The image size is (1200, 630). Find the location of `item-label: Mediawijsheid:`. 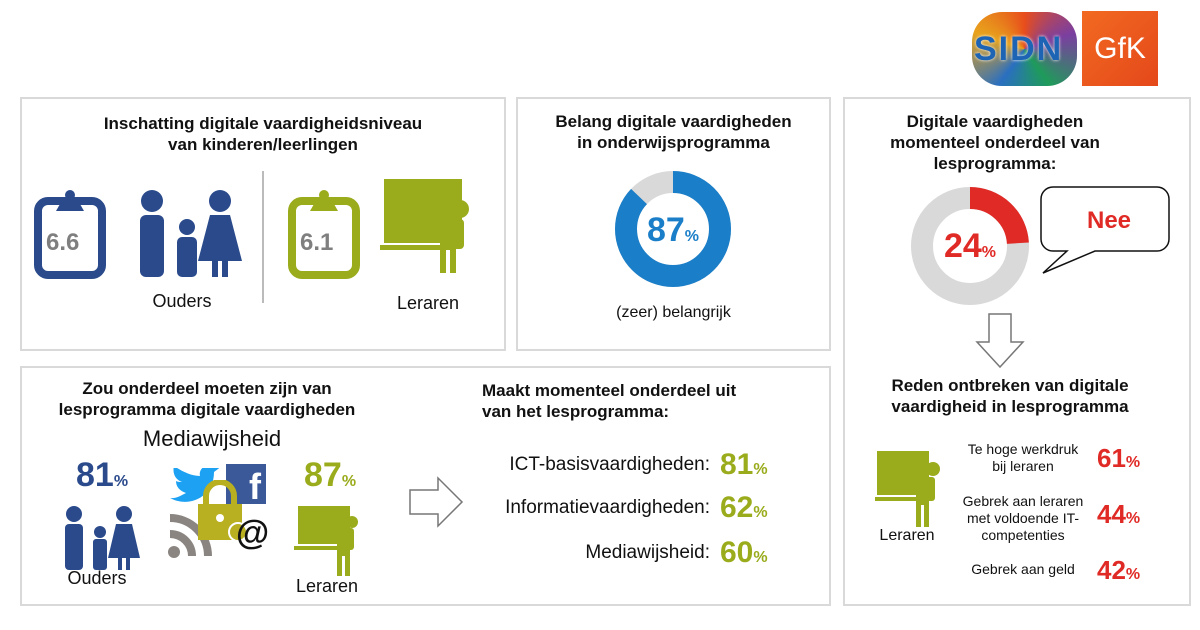

item-label: Mediawijsheid: is located at coordinates (647, 552).